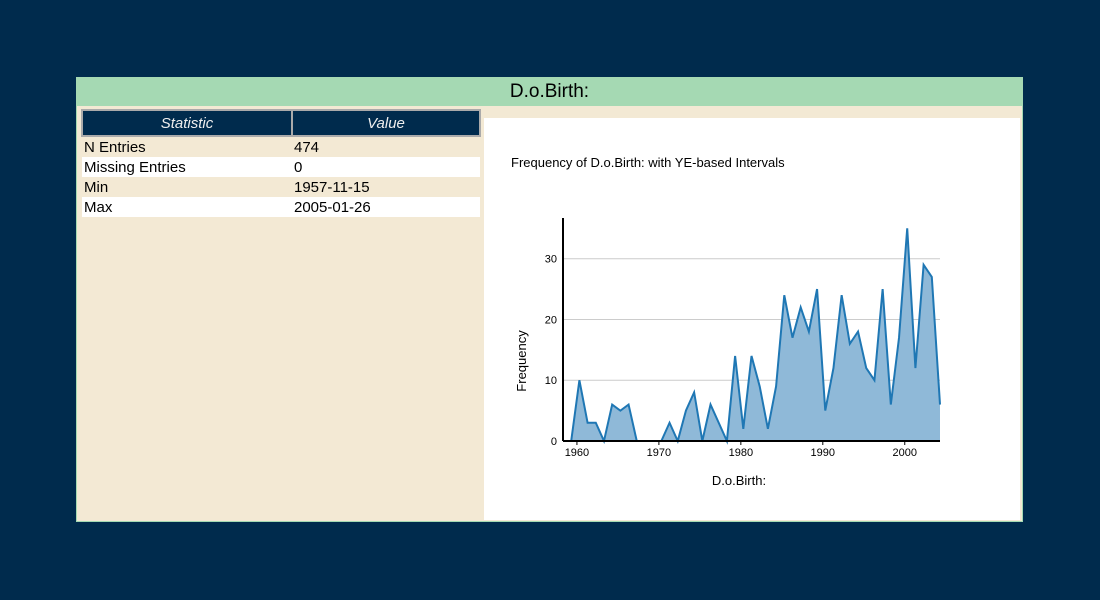 The height and width of the screenshot is (600, 1100). What do you see at coordinates (187, 187) in the screenshot?
I see `stat-name: Min` at bounding box center [187, 187].